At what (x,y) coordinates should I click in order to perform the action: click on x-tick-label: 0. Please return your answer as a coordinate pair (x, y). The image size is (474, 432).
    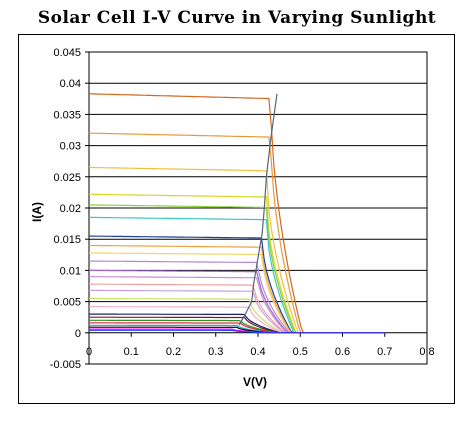
    Looking at the image, I should click on (89, 352).